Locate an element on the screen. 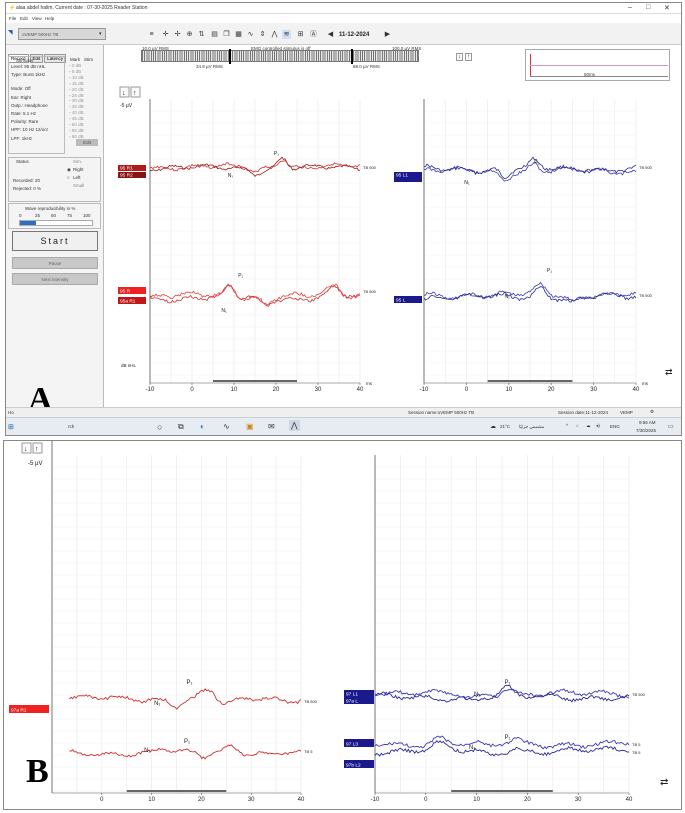  b-scale-down-button is located at coordinates (26, 448).